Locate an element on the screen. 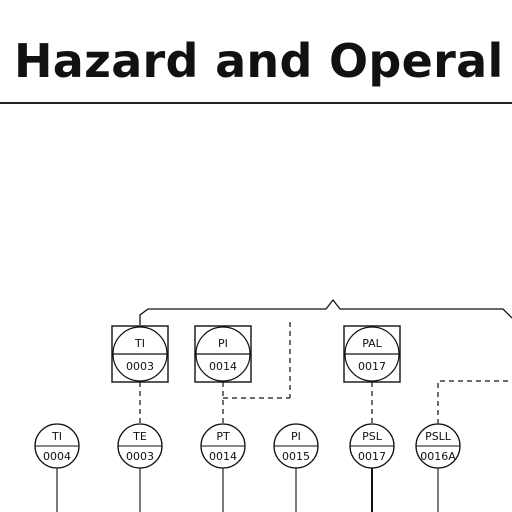 The width and height of the screenshot is (512, 512). panel-instrument-tag: TI is located at coordinates (139, 343).